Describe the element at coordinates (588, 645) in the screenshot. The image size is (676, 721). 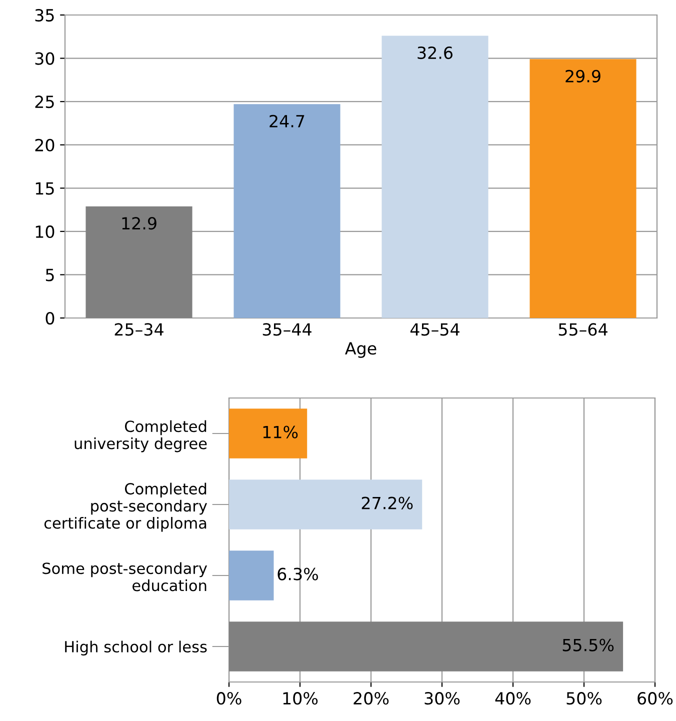
I see `data-label: 55.5%` at that location.